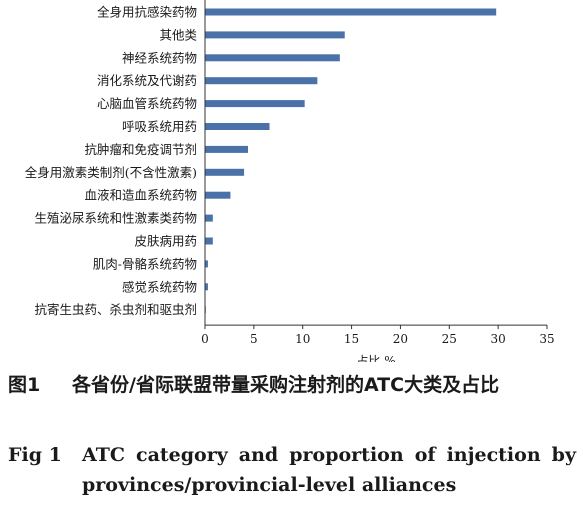 Image resolution: width=583 pixels, height=508 pixels. What do you see at coordinates (145, 263) in the screenshot?
I see `category-label: 肌肉-骨骼系统药物` at bounding box center [145, 263].